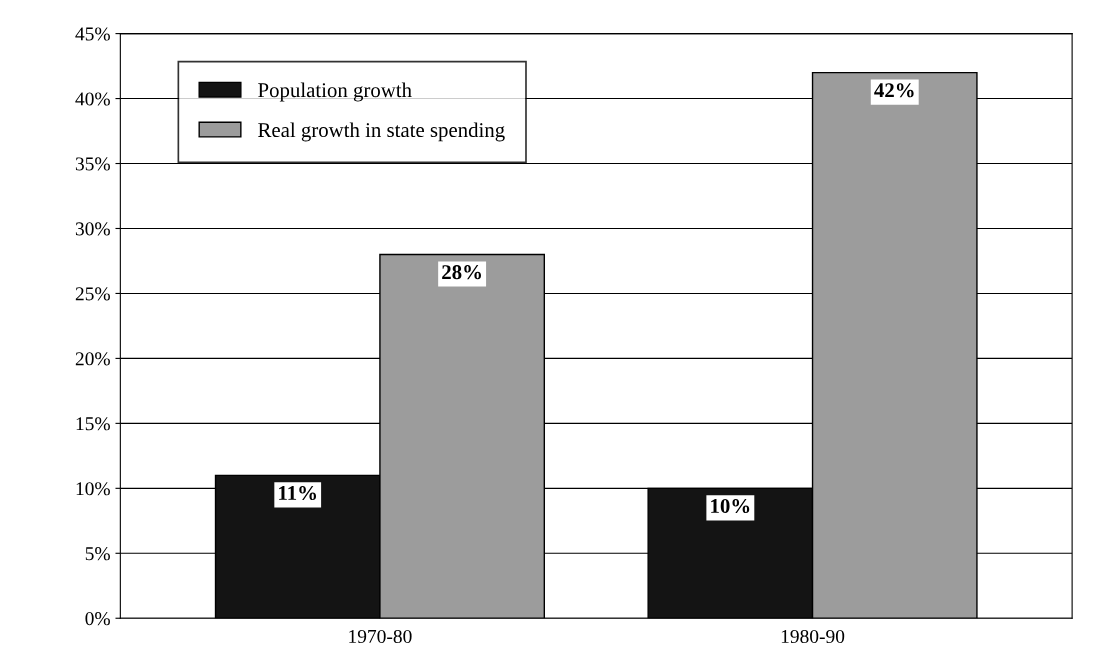 The image size is (1094, 672). What do you see at coordinates (813, 636) in the screenshot?
I see `x-tick-label: 1980-90` at bounding box center [813, 636].